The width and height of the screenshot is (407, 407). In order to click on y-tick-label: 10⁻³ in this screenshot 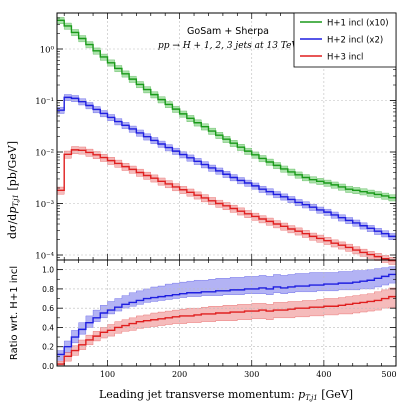, I will do `click(44, 205)`.